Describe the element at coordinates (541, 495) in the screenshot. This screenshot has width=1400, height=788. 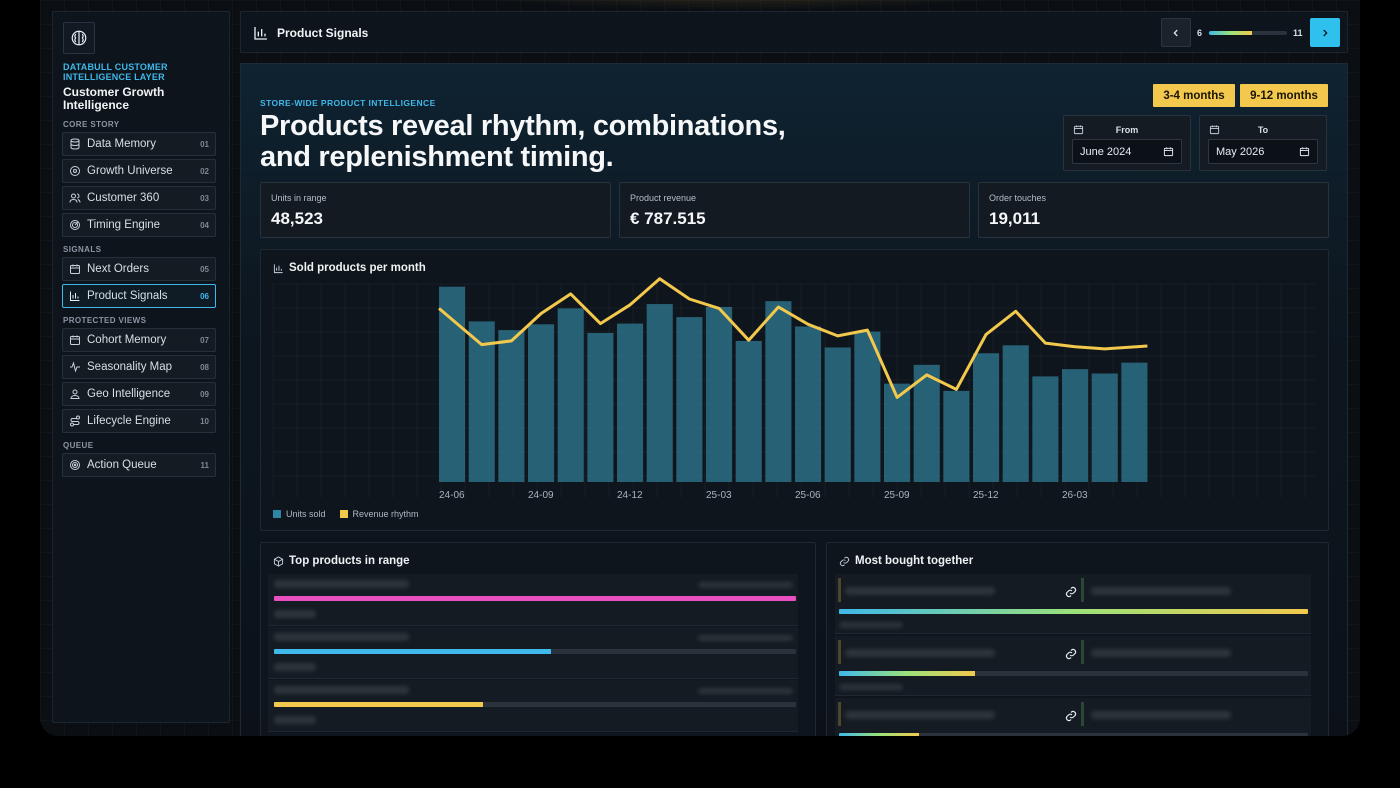
I see `x-tick-label: 24-09` at that location.